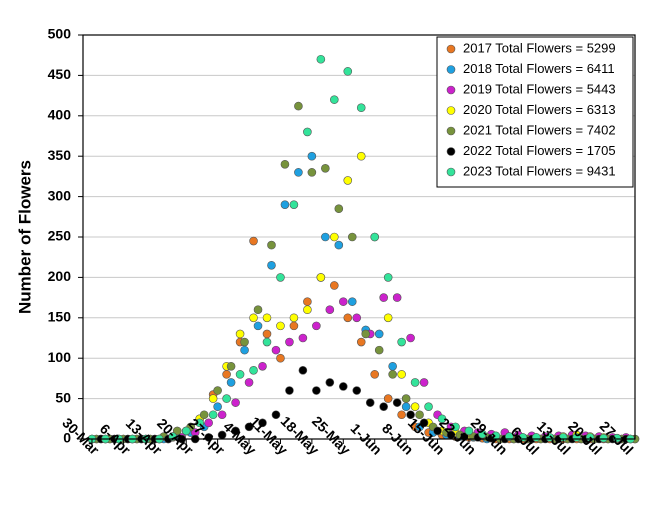 The image size is (650, 508). I want to click on y-tick-label: 500, so click(60, 34).